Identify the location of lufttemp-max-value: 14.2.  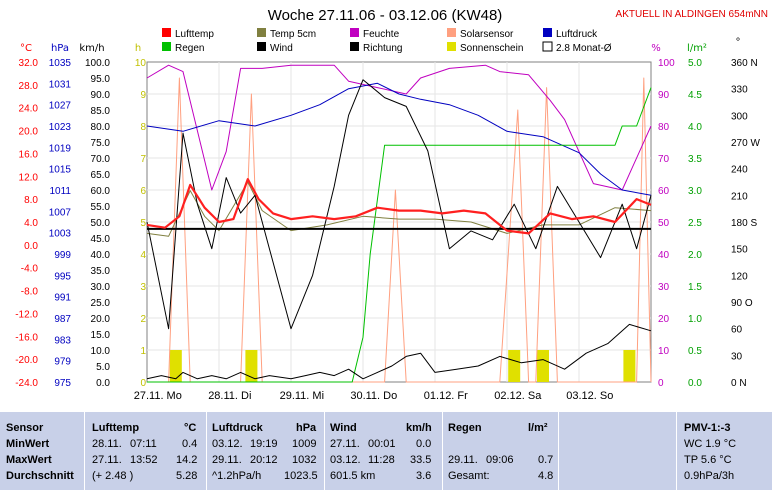
(187, 460).